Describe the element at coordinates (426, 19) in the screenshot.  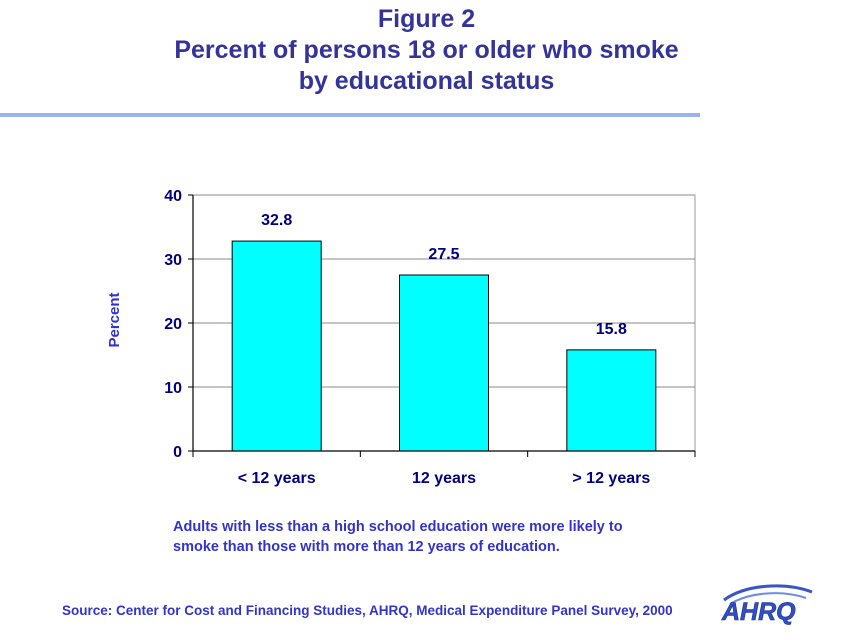
I see `figure-number: Figure 2` at that location.